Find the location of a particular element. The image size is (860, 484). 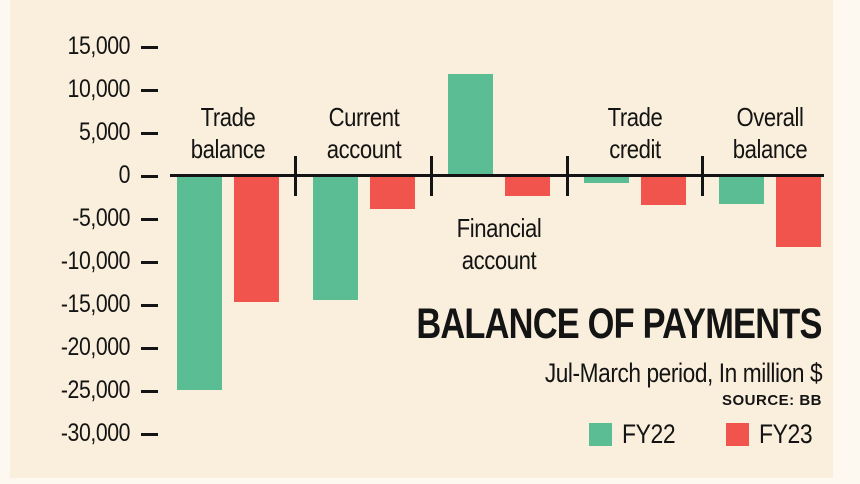

y-tick-label: 15,000 is located at coordinates (99, 46).